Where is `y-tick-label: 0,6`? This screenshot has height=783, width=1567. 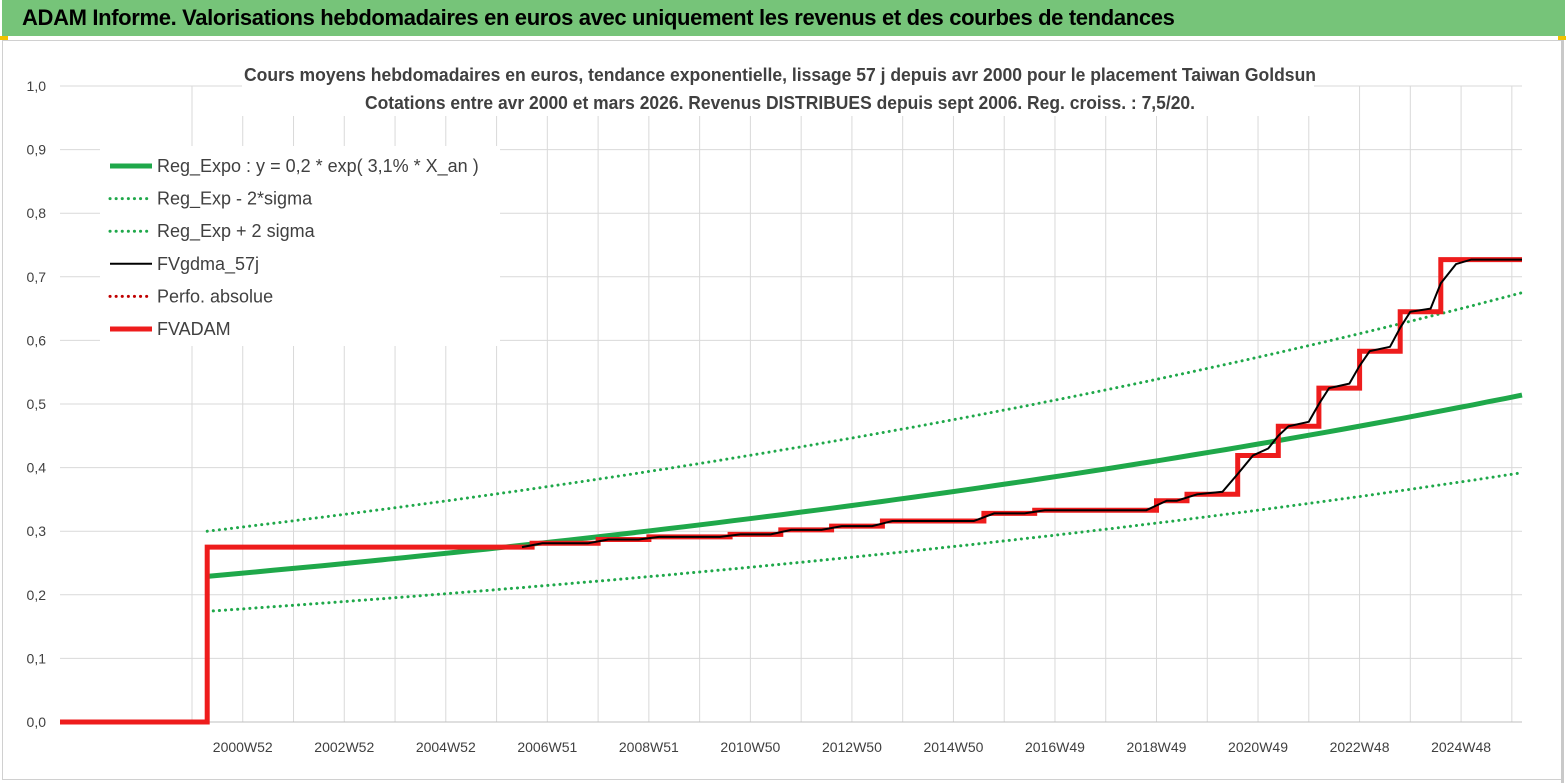 y-tick-label: 0,6 is located at coordinates (37, 340).